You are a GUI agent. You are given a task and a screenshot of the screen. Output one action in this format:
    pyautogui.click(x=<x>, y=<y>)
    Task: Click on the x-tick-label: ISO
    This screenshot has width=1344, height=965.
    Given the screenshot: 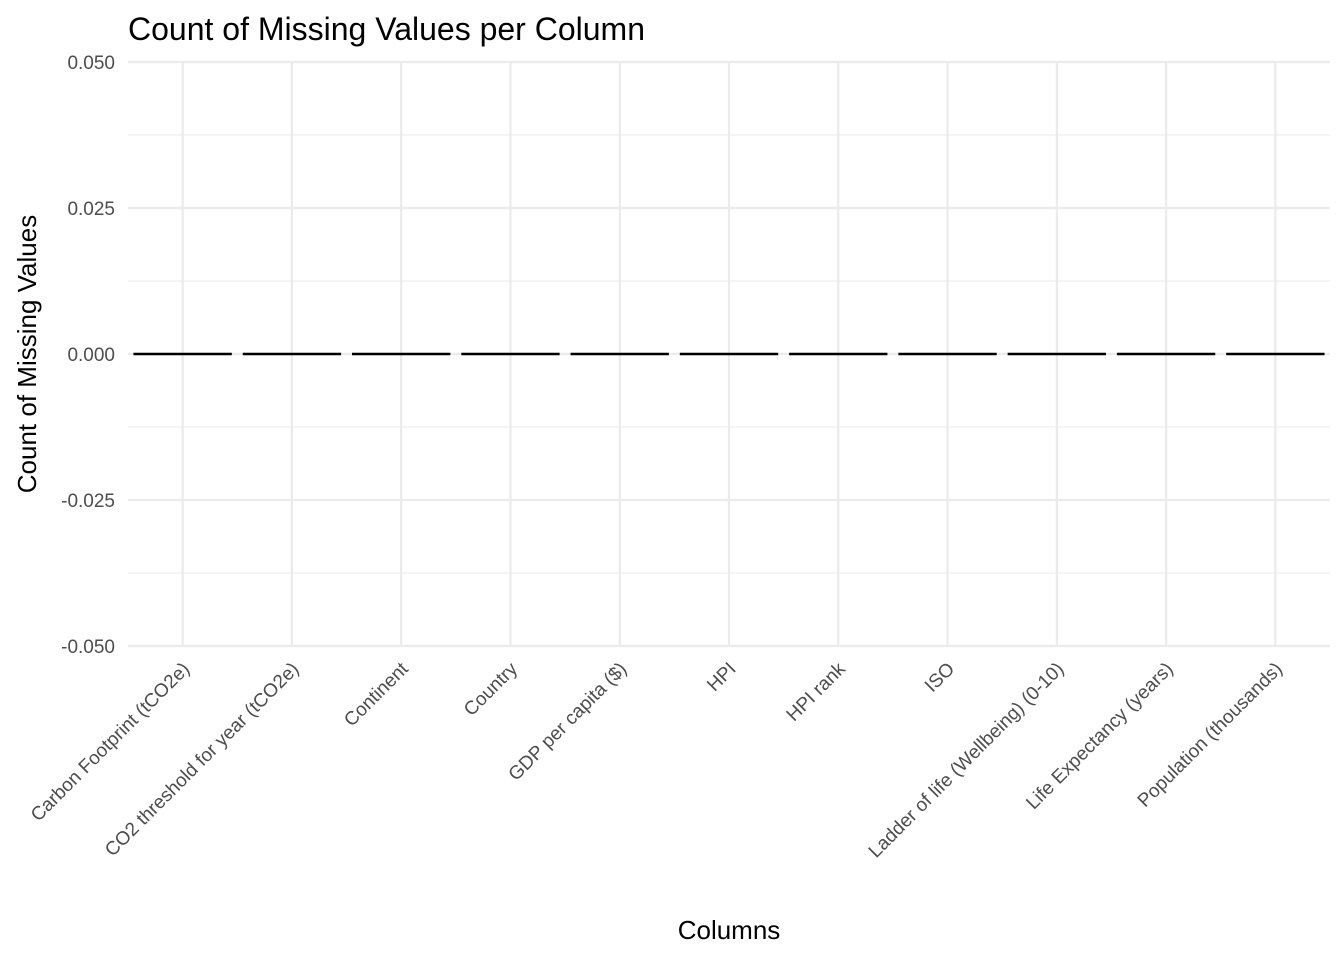 What is the action you would take?
    pyautogui.click(x=940, y=678)
    